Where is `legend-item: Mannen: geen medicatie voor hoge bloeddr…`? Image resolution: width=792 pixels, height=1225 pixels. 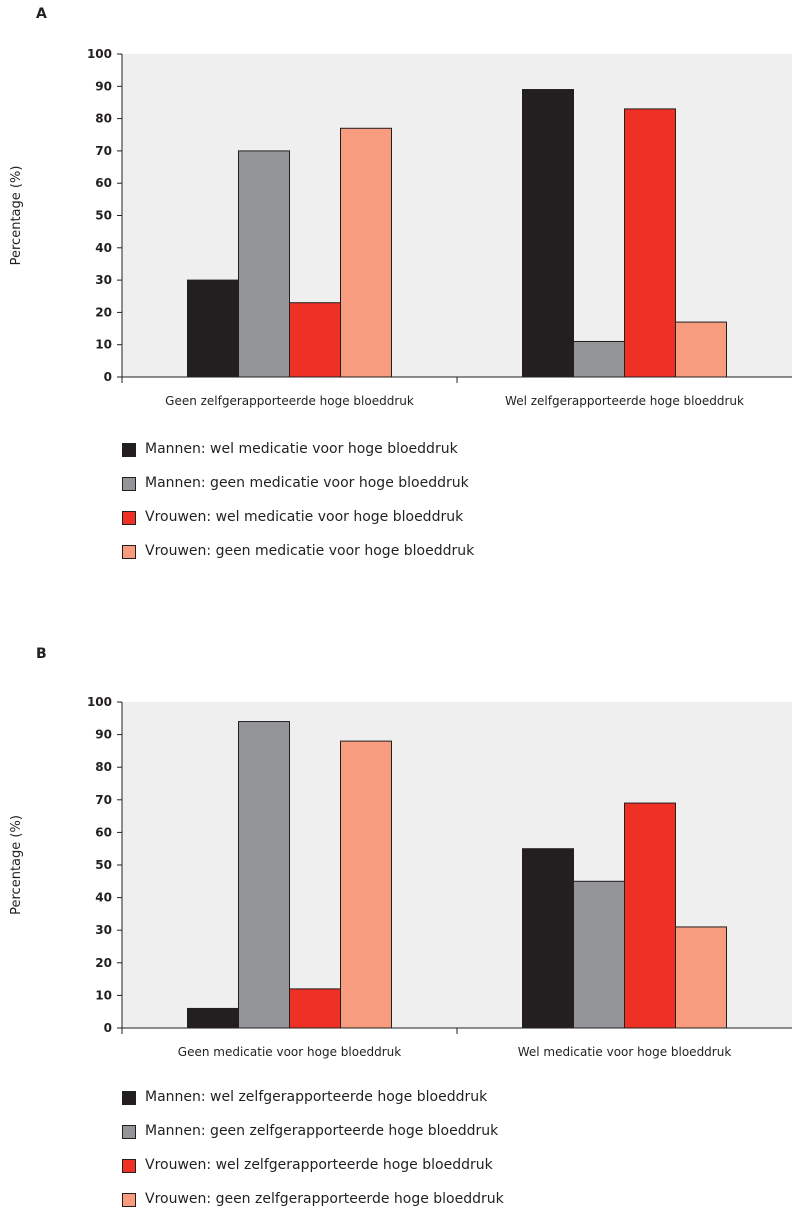 legend-item: Mannen: geen medicatie voor hoge bloeddr… is located at coordinates (298, 492).